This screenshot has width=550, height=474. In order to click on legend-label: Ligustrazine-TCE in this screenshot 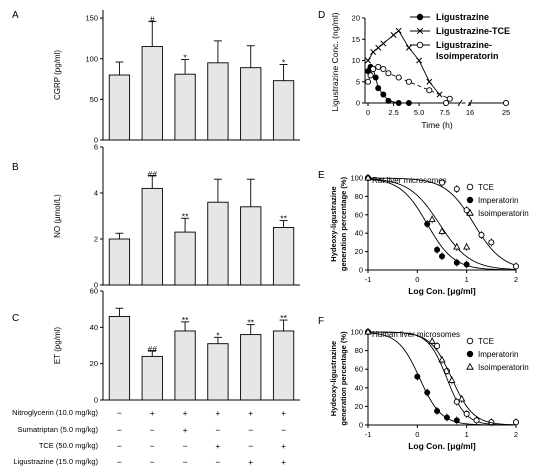, I will do `click(473, 31)`.